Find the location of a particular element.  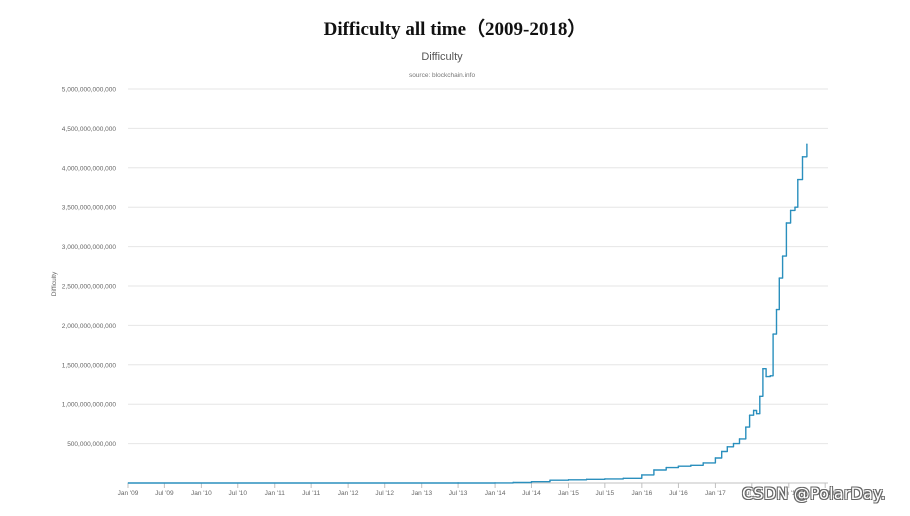

x-tick-label: Jul '12 is located at coordinates (384, 493).